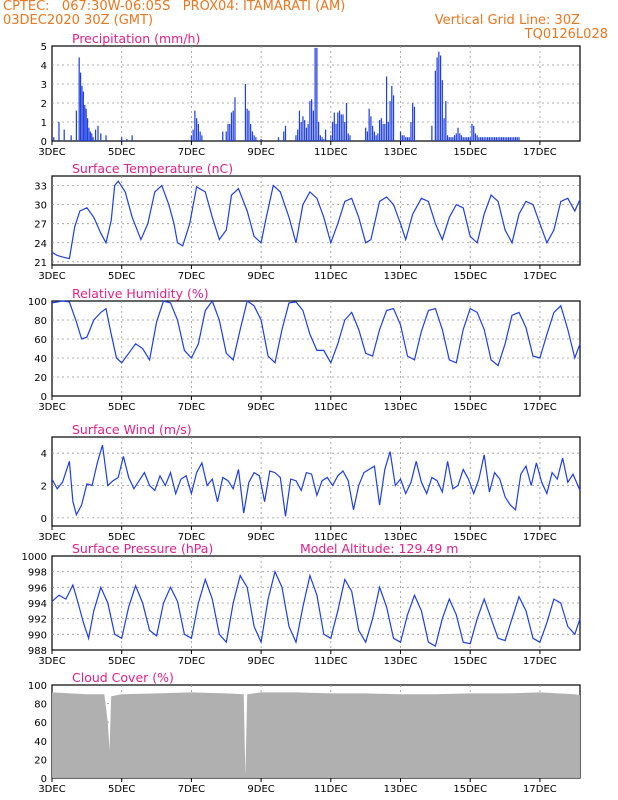 The width and height of the screenshot is (618, 800). What do you see at coordinates (331, 537) in the screenshot?
I see `surface-wind-m-s-xtick-label: 11DEC` at bounding box center [331, 537].